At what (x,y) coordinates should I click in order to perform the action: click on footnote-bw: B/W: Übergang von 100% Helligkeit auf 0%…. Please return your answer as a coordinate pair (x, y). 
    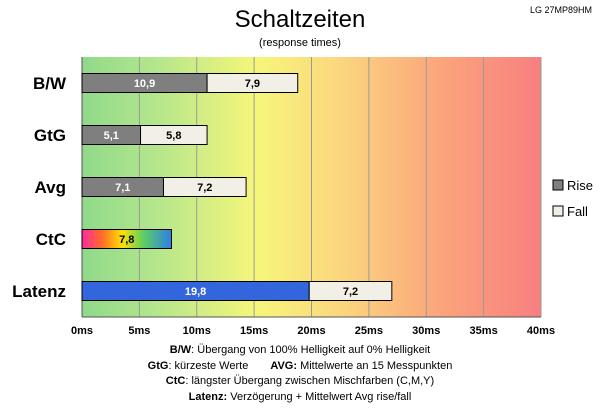
    Looking at the image, I should click on (300, 351).